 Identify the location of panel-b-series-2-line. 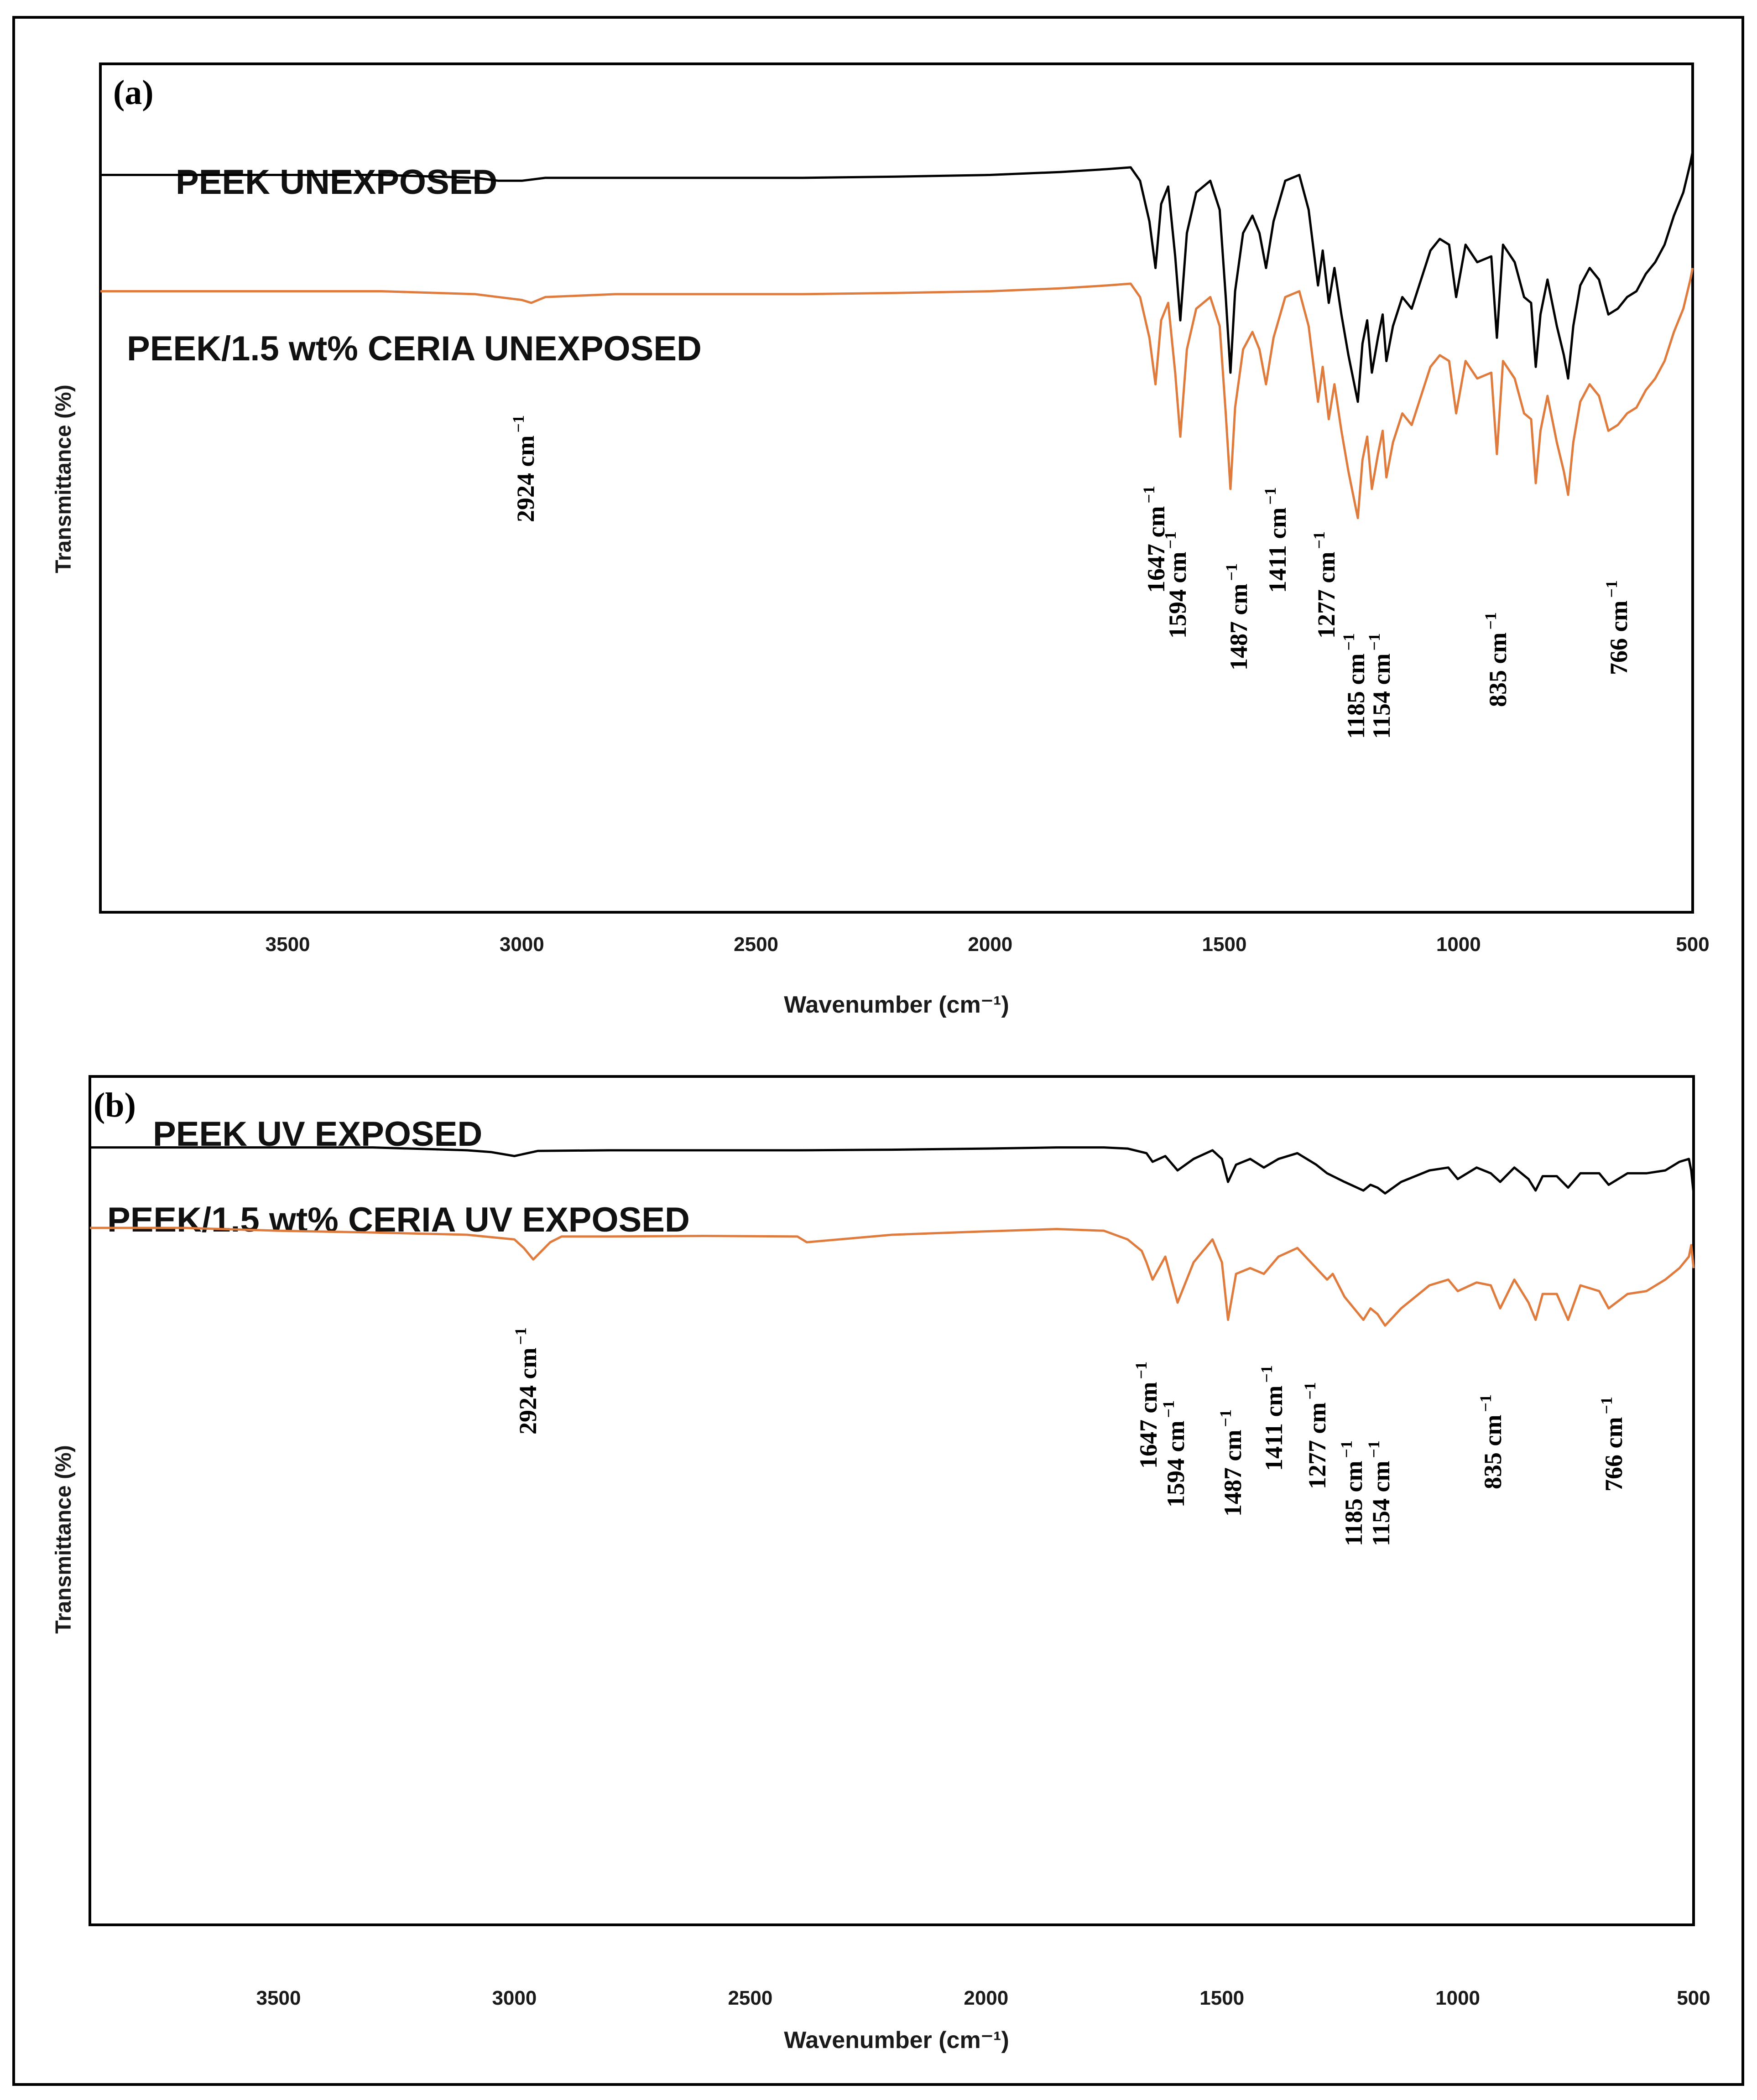
(893, 1277).